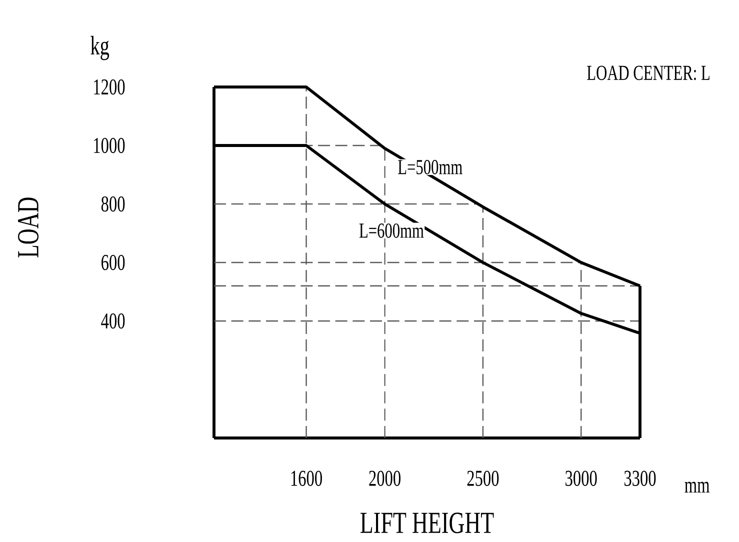 The image size is (739, 542). What do you see at coordinates (28, 228) in the screenshot?
I see `y-axis-title: LOAD` at bounding box center [28, 228].